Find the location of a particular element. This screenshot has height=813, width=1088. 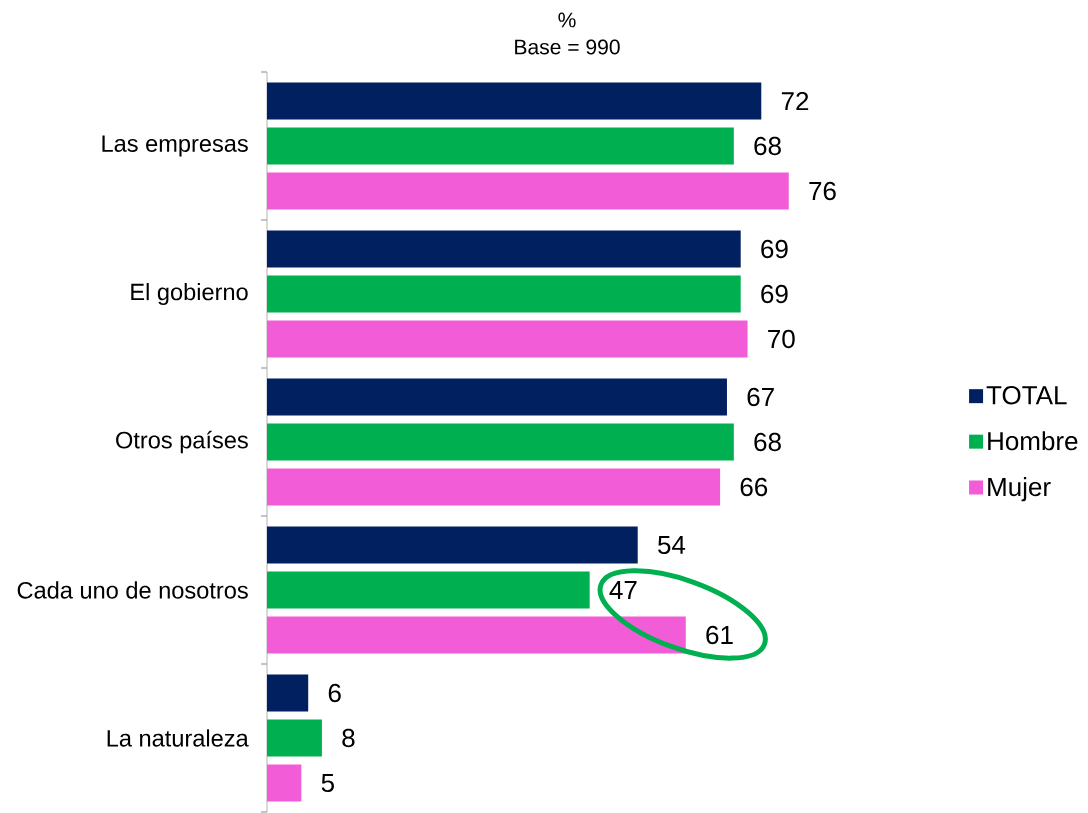

legend-label: TOTAL is located at coordinates (1026, 395).